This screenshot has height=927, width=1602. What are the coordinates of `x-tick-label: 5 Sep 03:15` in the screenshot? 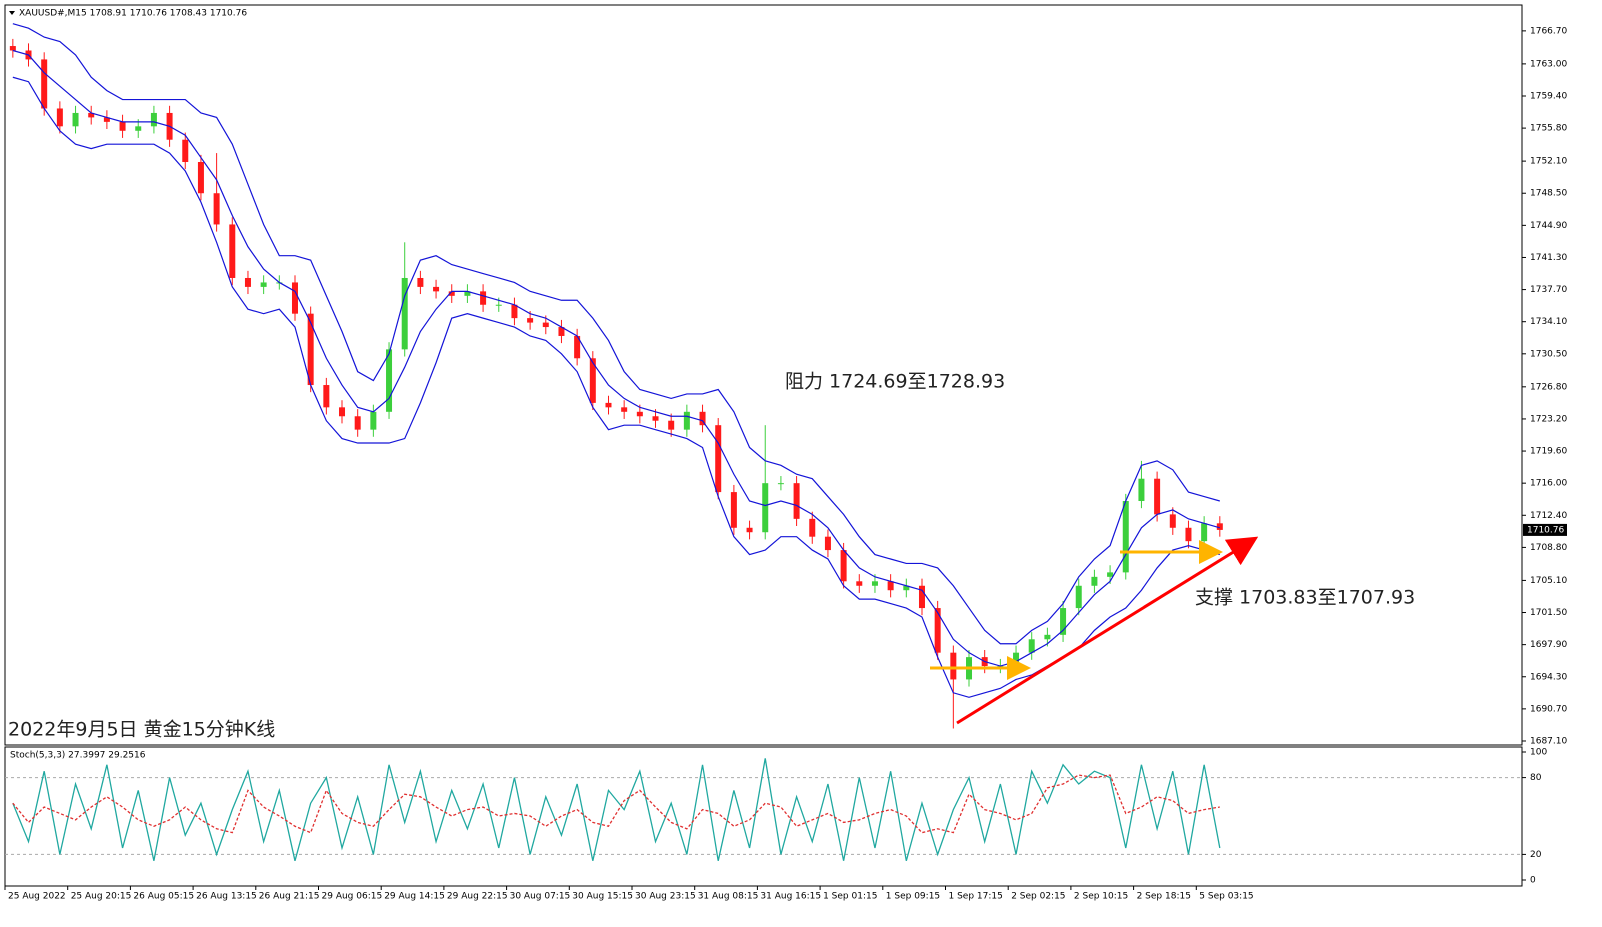 It's located at (1226, 897).